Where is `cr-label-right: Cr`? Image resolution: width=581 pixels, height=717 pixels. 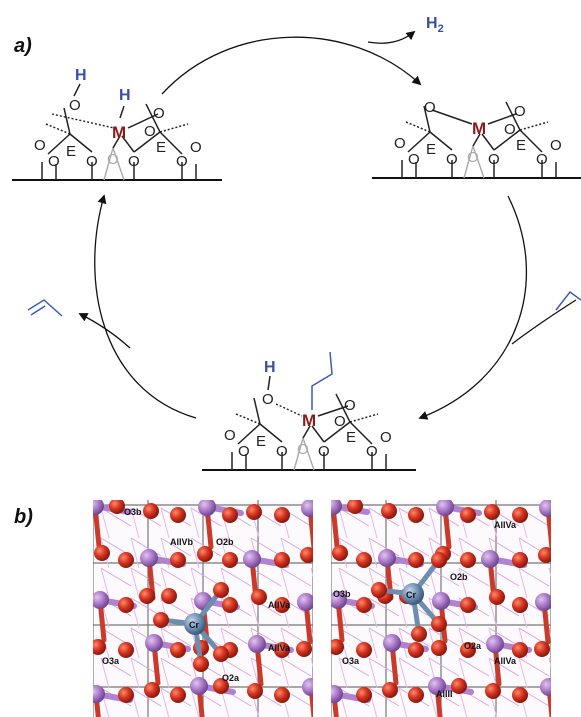
cr-label-right: Cr is located at coordinates (411, 595).